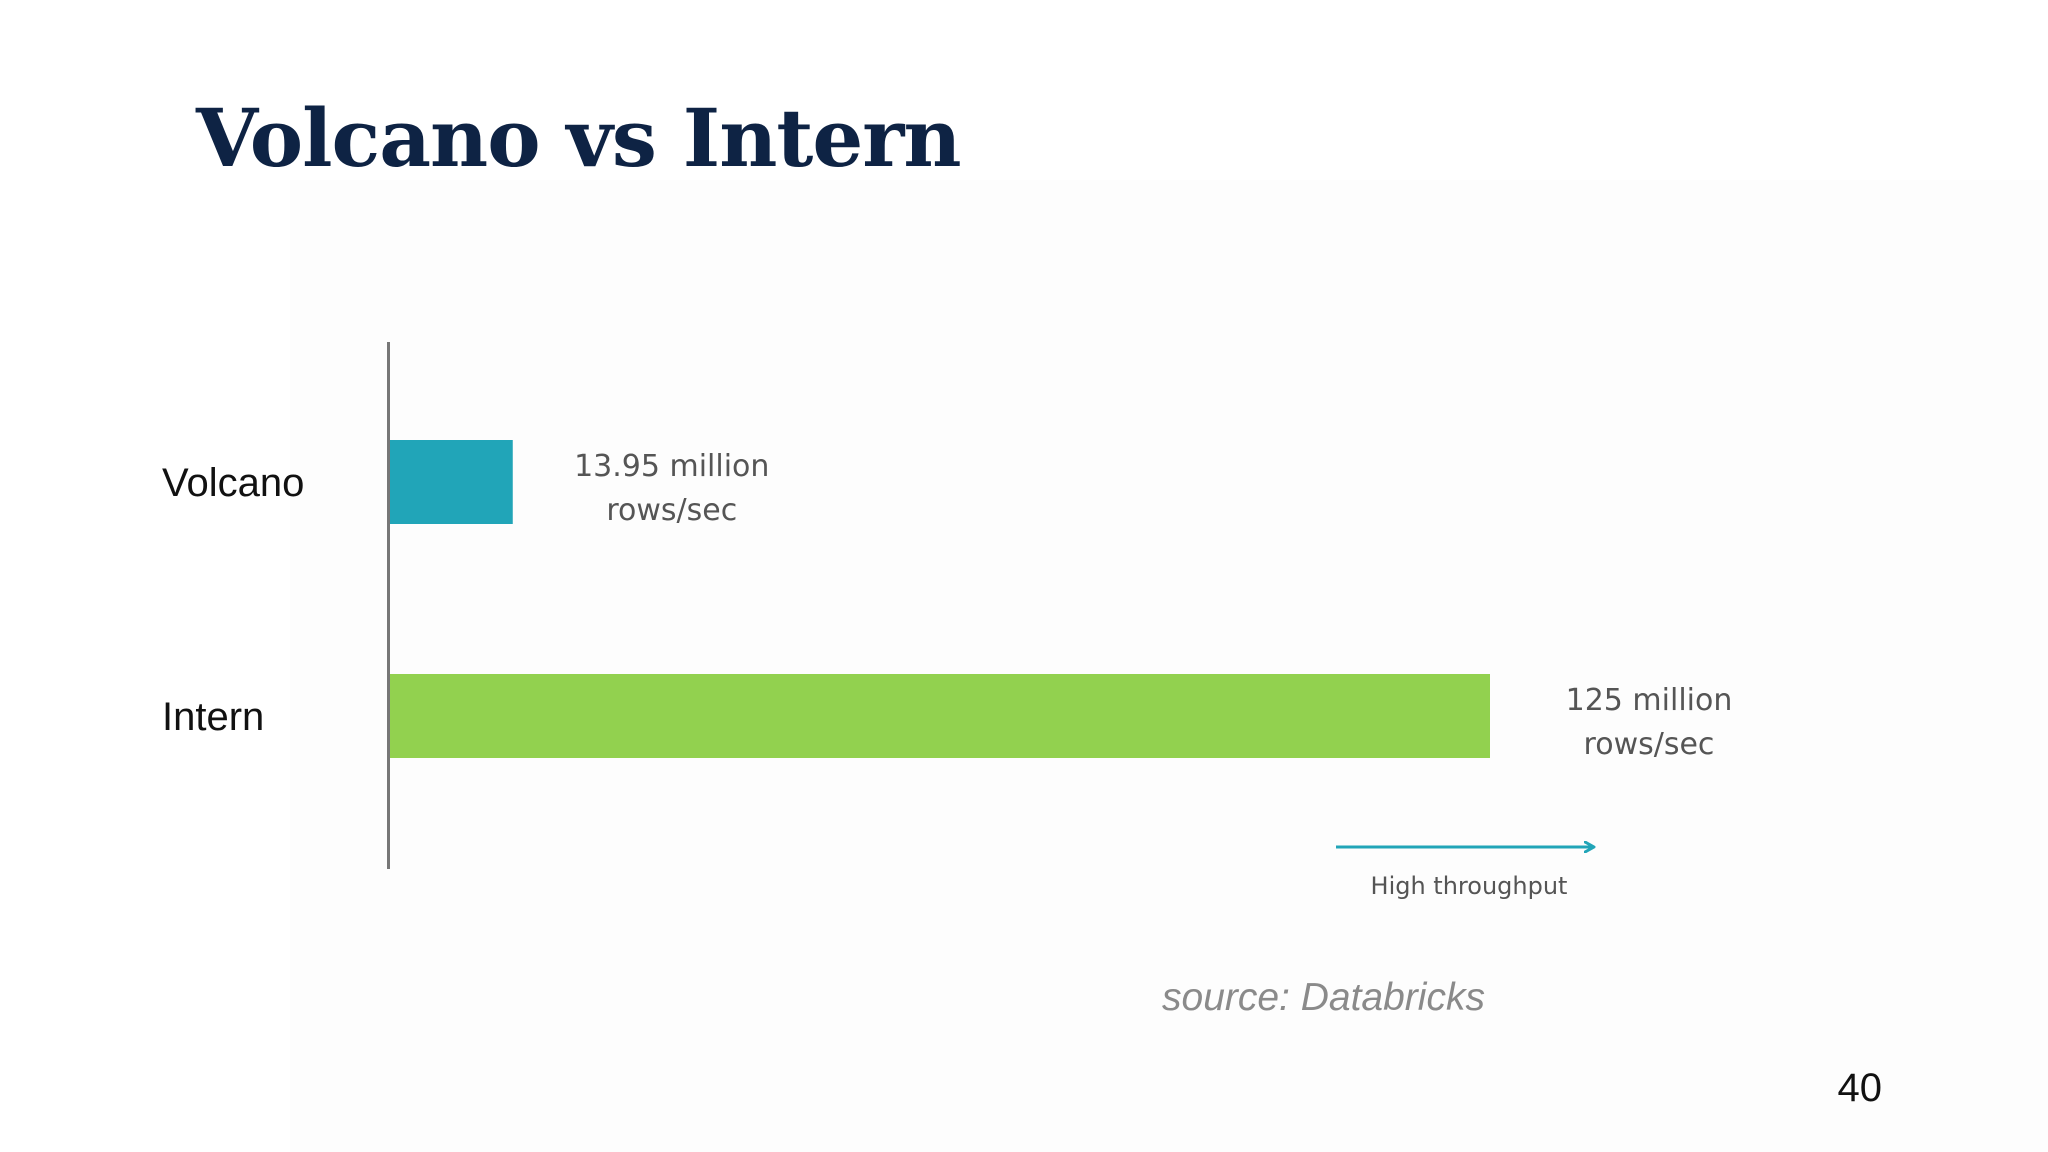  I want to click on value-label-line: 13.95 million, so click(671, 466).